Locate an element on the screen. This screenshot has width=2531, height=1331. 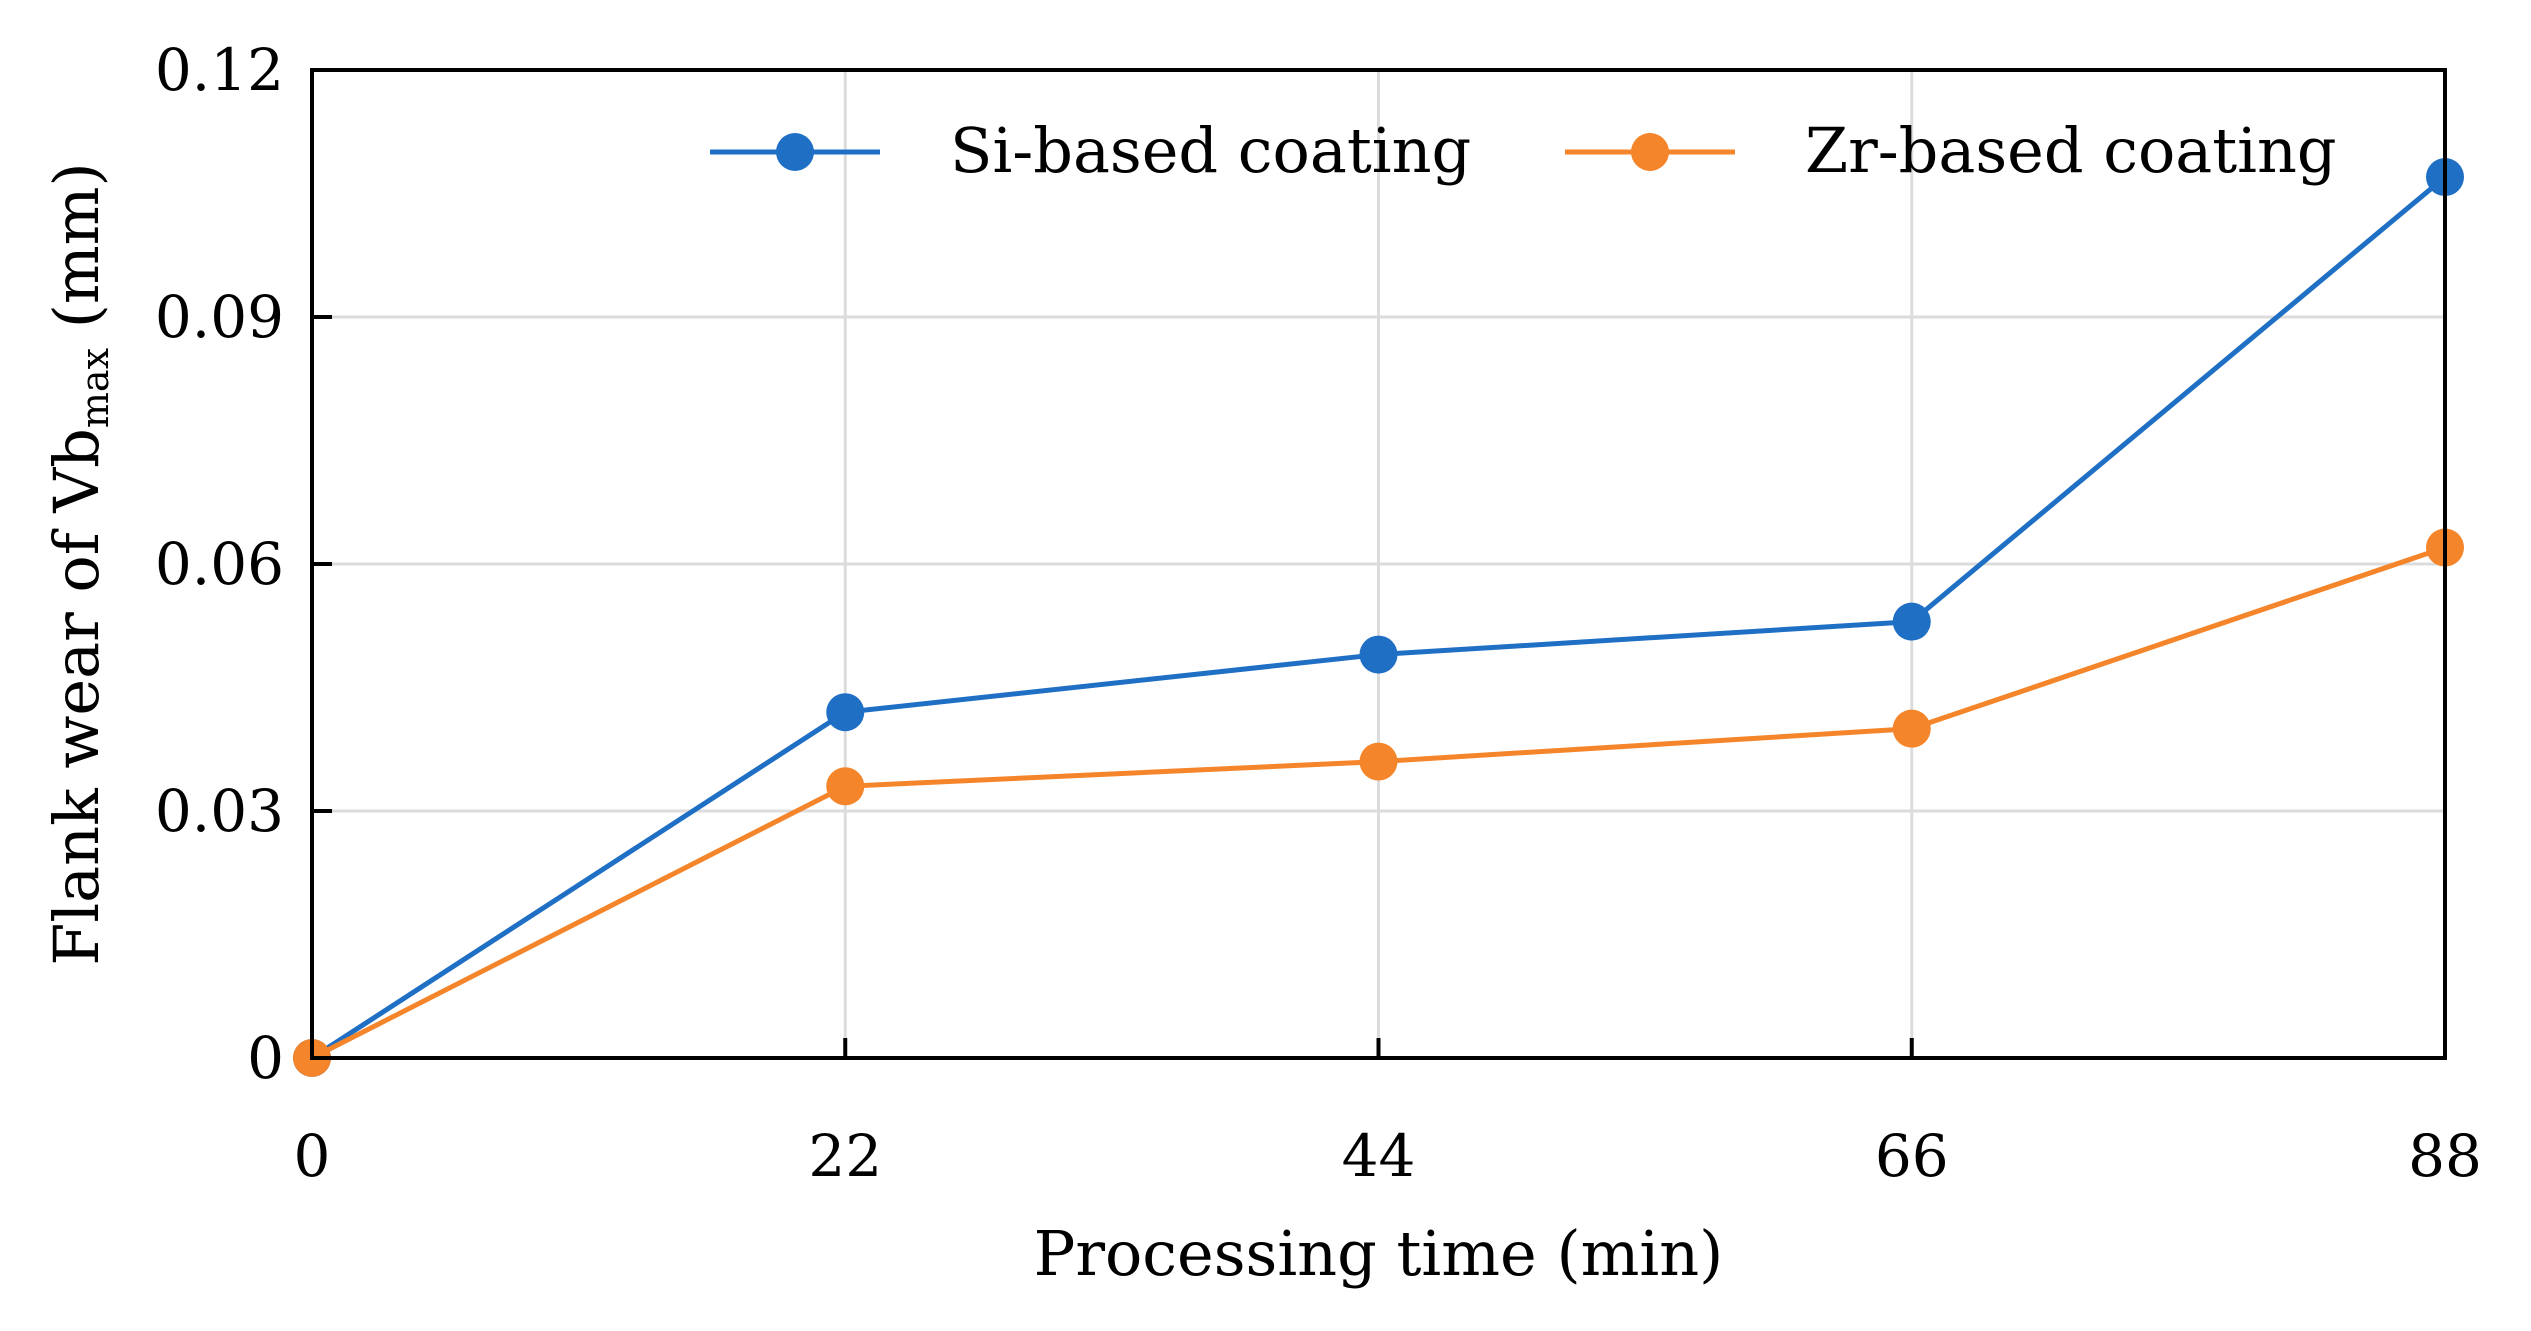
y-axis-title-suffix: (mm) is located at coordinates (76, 255).